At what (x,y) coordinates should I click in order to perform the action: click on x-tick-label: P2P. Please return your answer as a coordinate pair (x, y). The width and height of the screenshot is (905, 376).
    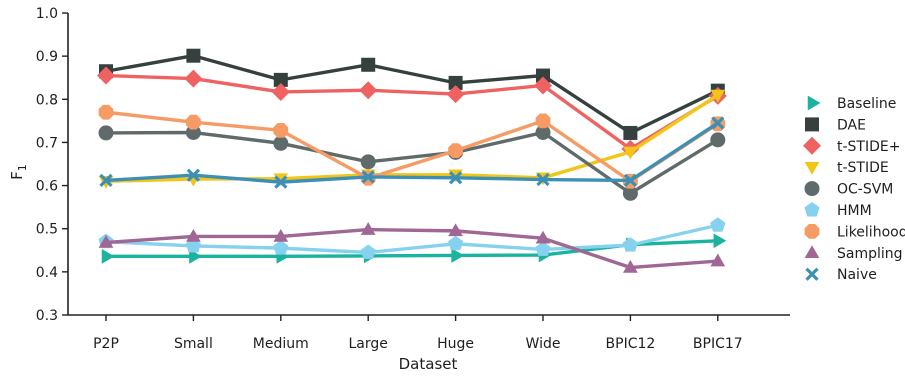
    Looking at the image, I should click on (106, 344).